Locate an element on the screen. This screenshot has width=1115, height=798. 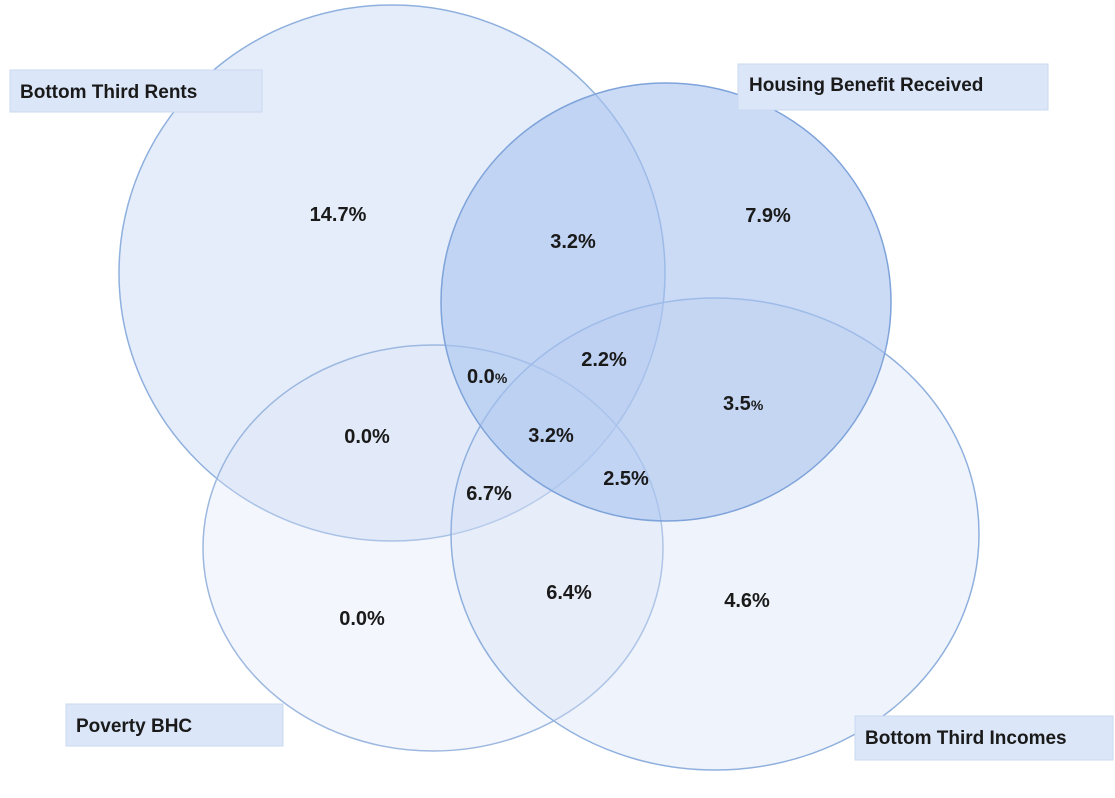
set-label-text: Poverty BHC is located at coordinates (134, 726).